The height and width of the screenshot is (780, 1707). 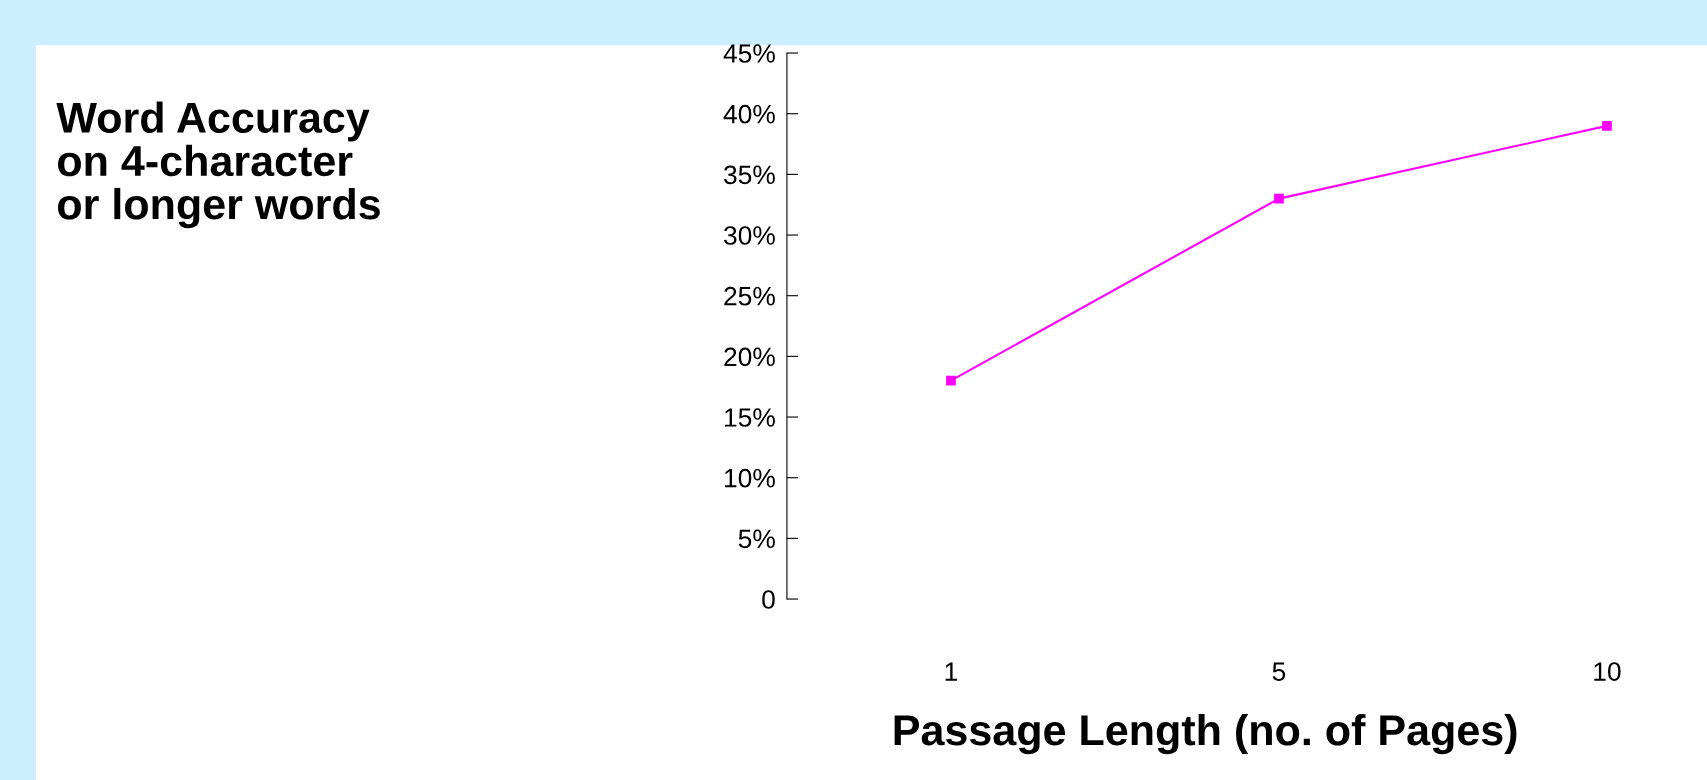 I want to click on y-tick-label: 40%, so click(x=749, y=114).